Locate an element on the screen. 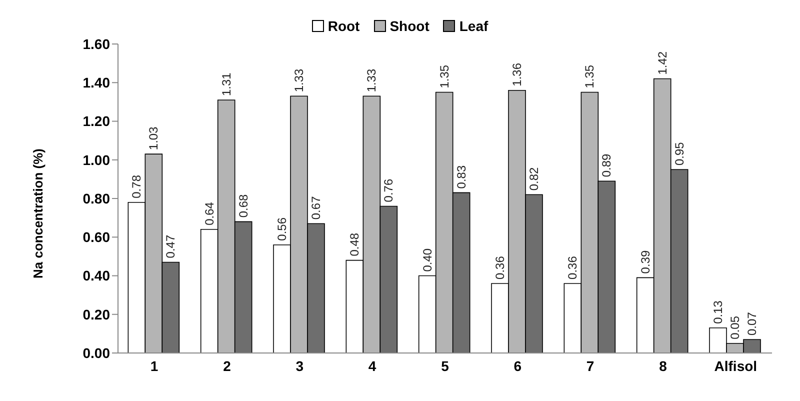 This screenshot has width=800, height=401. legend-label: Leaf is located at coordinates (473, 26).